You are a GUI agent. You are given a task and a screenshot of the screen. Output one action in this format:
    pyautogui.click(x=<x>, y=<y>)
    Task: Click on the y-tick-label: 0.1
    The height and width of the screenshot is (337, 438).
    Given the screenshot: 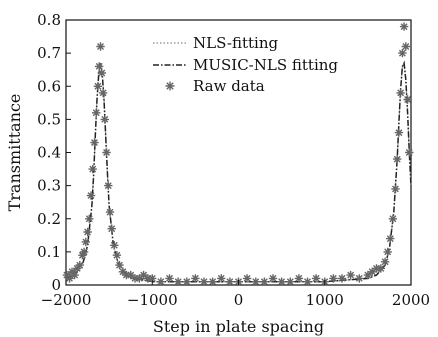 What is the action you would take?
    pyautogui.click(x=49, y=252)
    